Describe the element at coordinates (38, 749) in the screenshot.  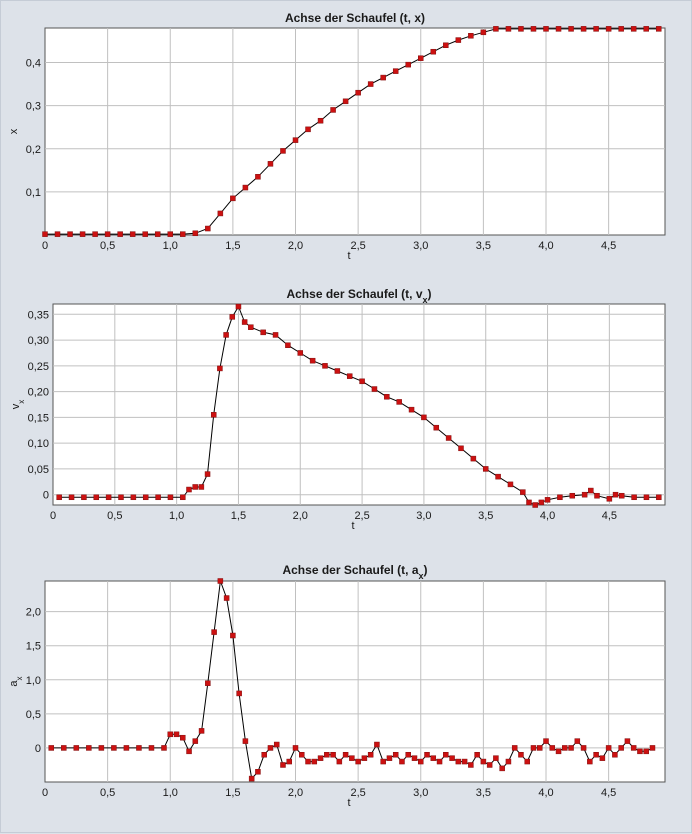
I see `y-tick-label: 0` at that location.